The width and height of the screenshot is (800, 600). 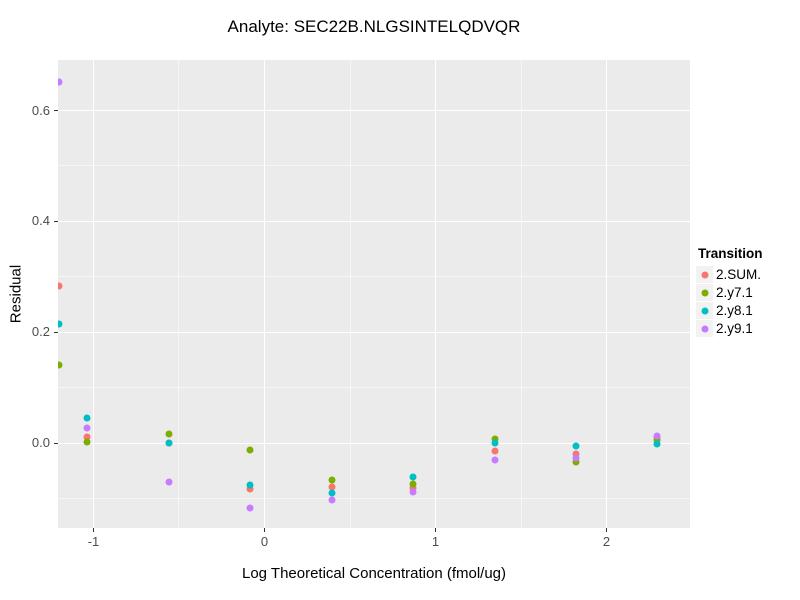 What do you see at coordinates (40, 332) in the screenshot?
I see `y-tick-label: 0.2` at bounding box center [40, 332].